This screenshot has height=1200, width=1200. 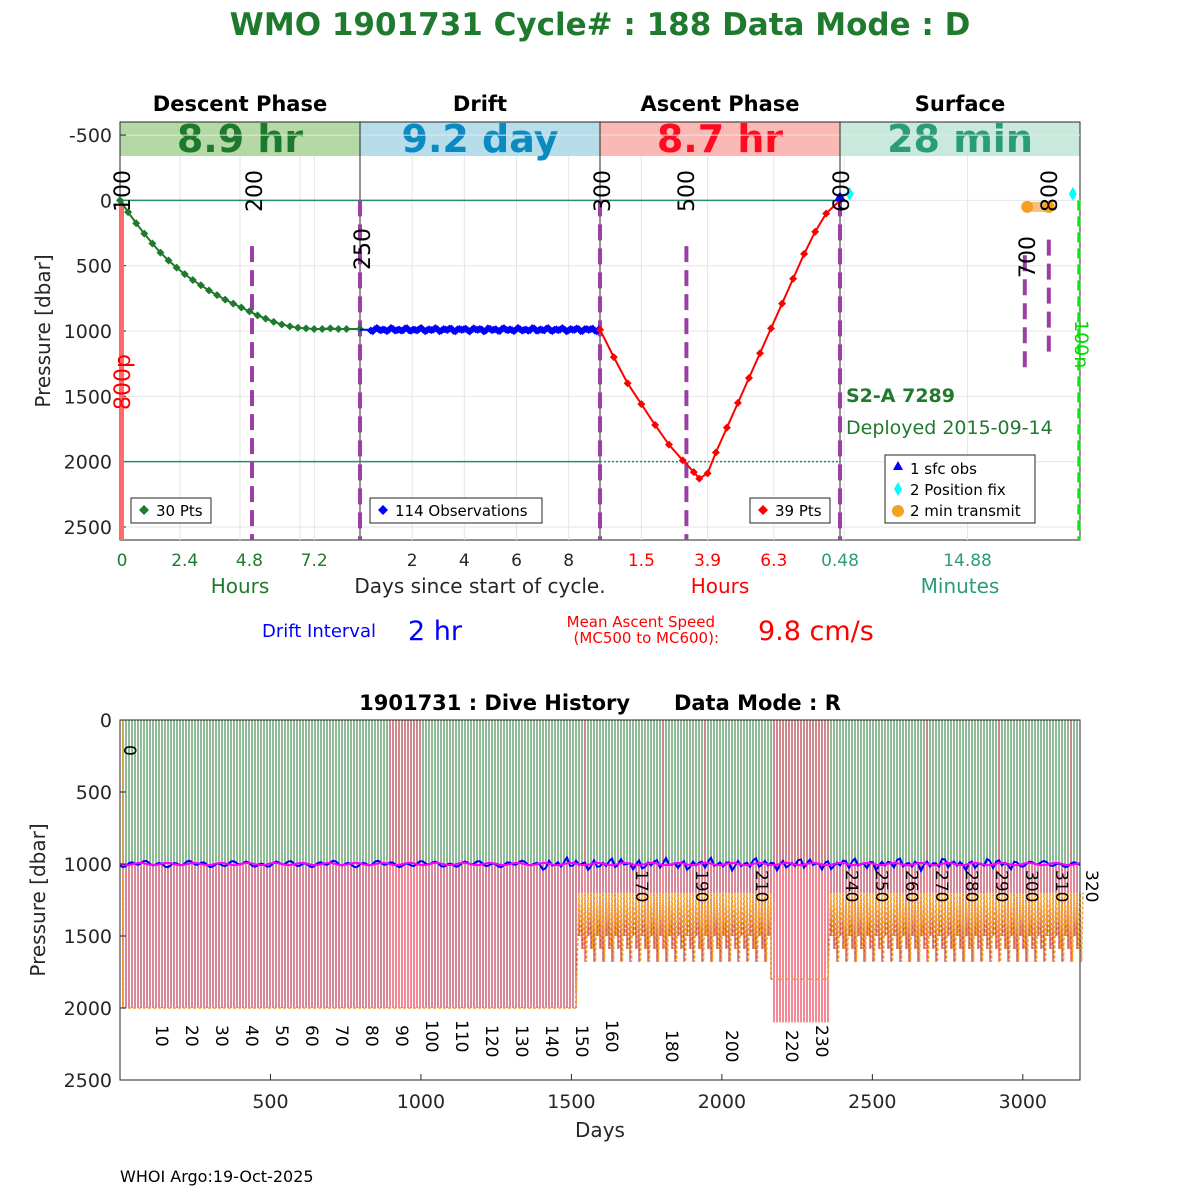 I want to click on cycle-label: 140, so click(x=551, y=1041).